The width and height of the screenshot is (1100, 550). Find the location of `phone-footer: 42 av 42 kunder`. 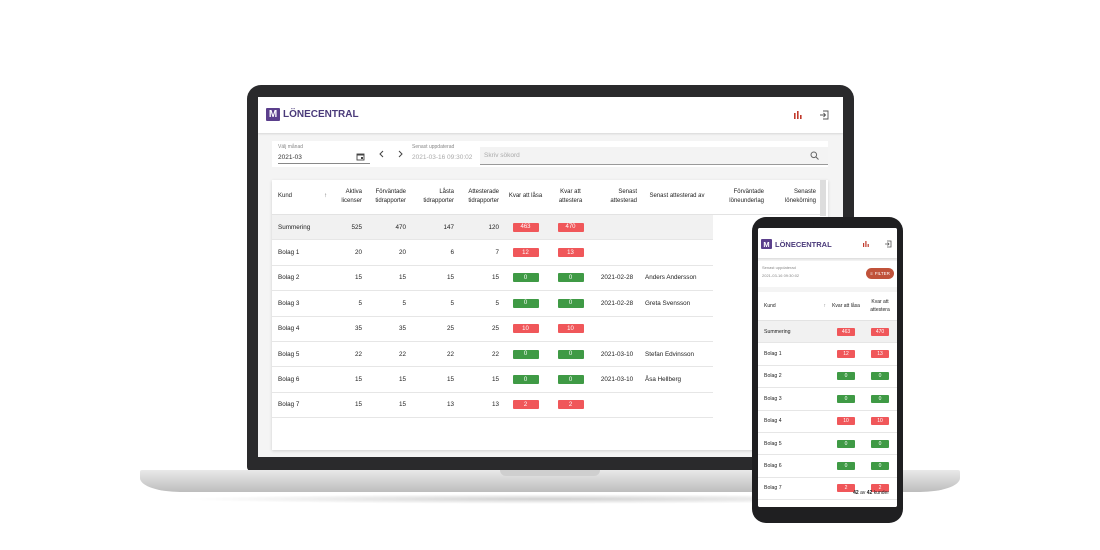

phone-footer: 42 av 42 kunder is located at coordinates (871, 493).